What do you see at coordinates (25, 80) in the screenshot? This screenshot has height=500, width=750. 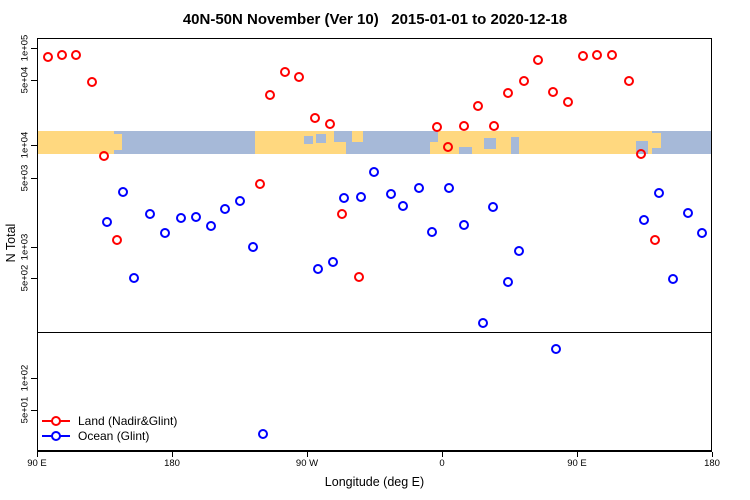 I see `y-axis-tick-label: 5e+04` at bounding box center [25, 80].